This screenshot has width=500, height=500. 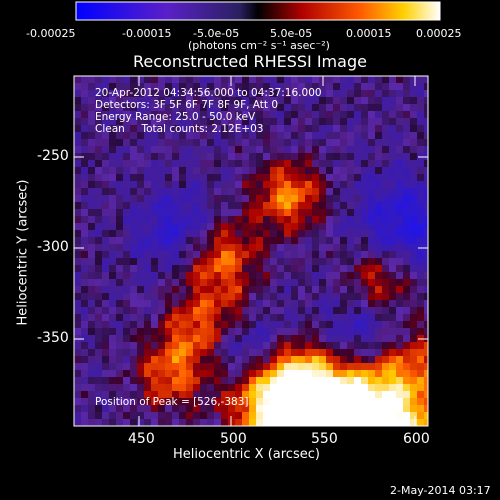 I want to click on colorbar-tick-label-1: -0.00015, so click(x=147, y=33).